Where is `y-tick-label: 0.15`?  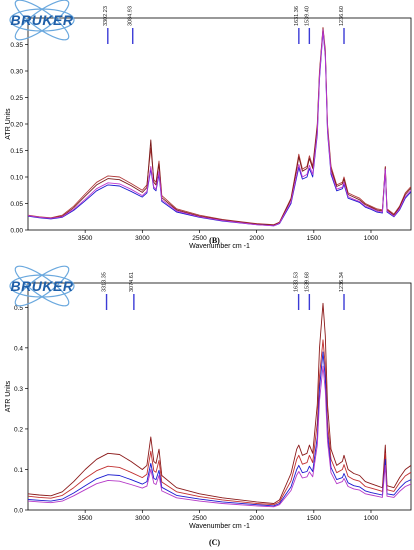
y-tick-label: 0.15 is located at coordinates (16, 151).